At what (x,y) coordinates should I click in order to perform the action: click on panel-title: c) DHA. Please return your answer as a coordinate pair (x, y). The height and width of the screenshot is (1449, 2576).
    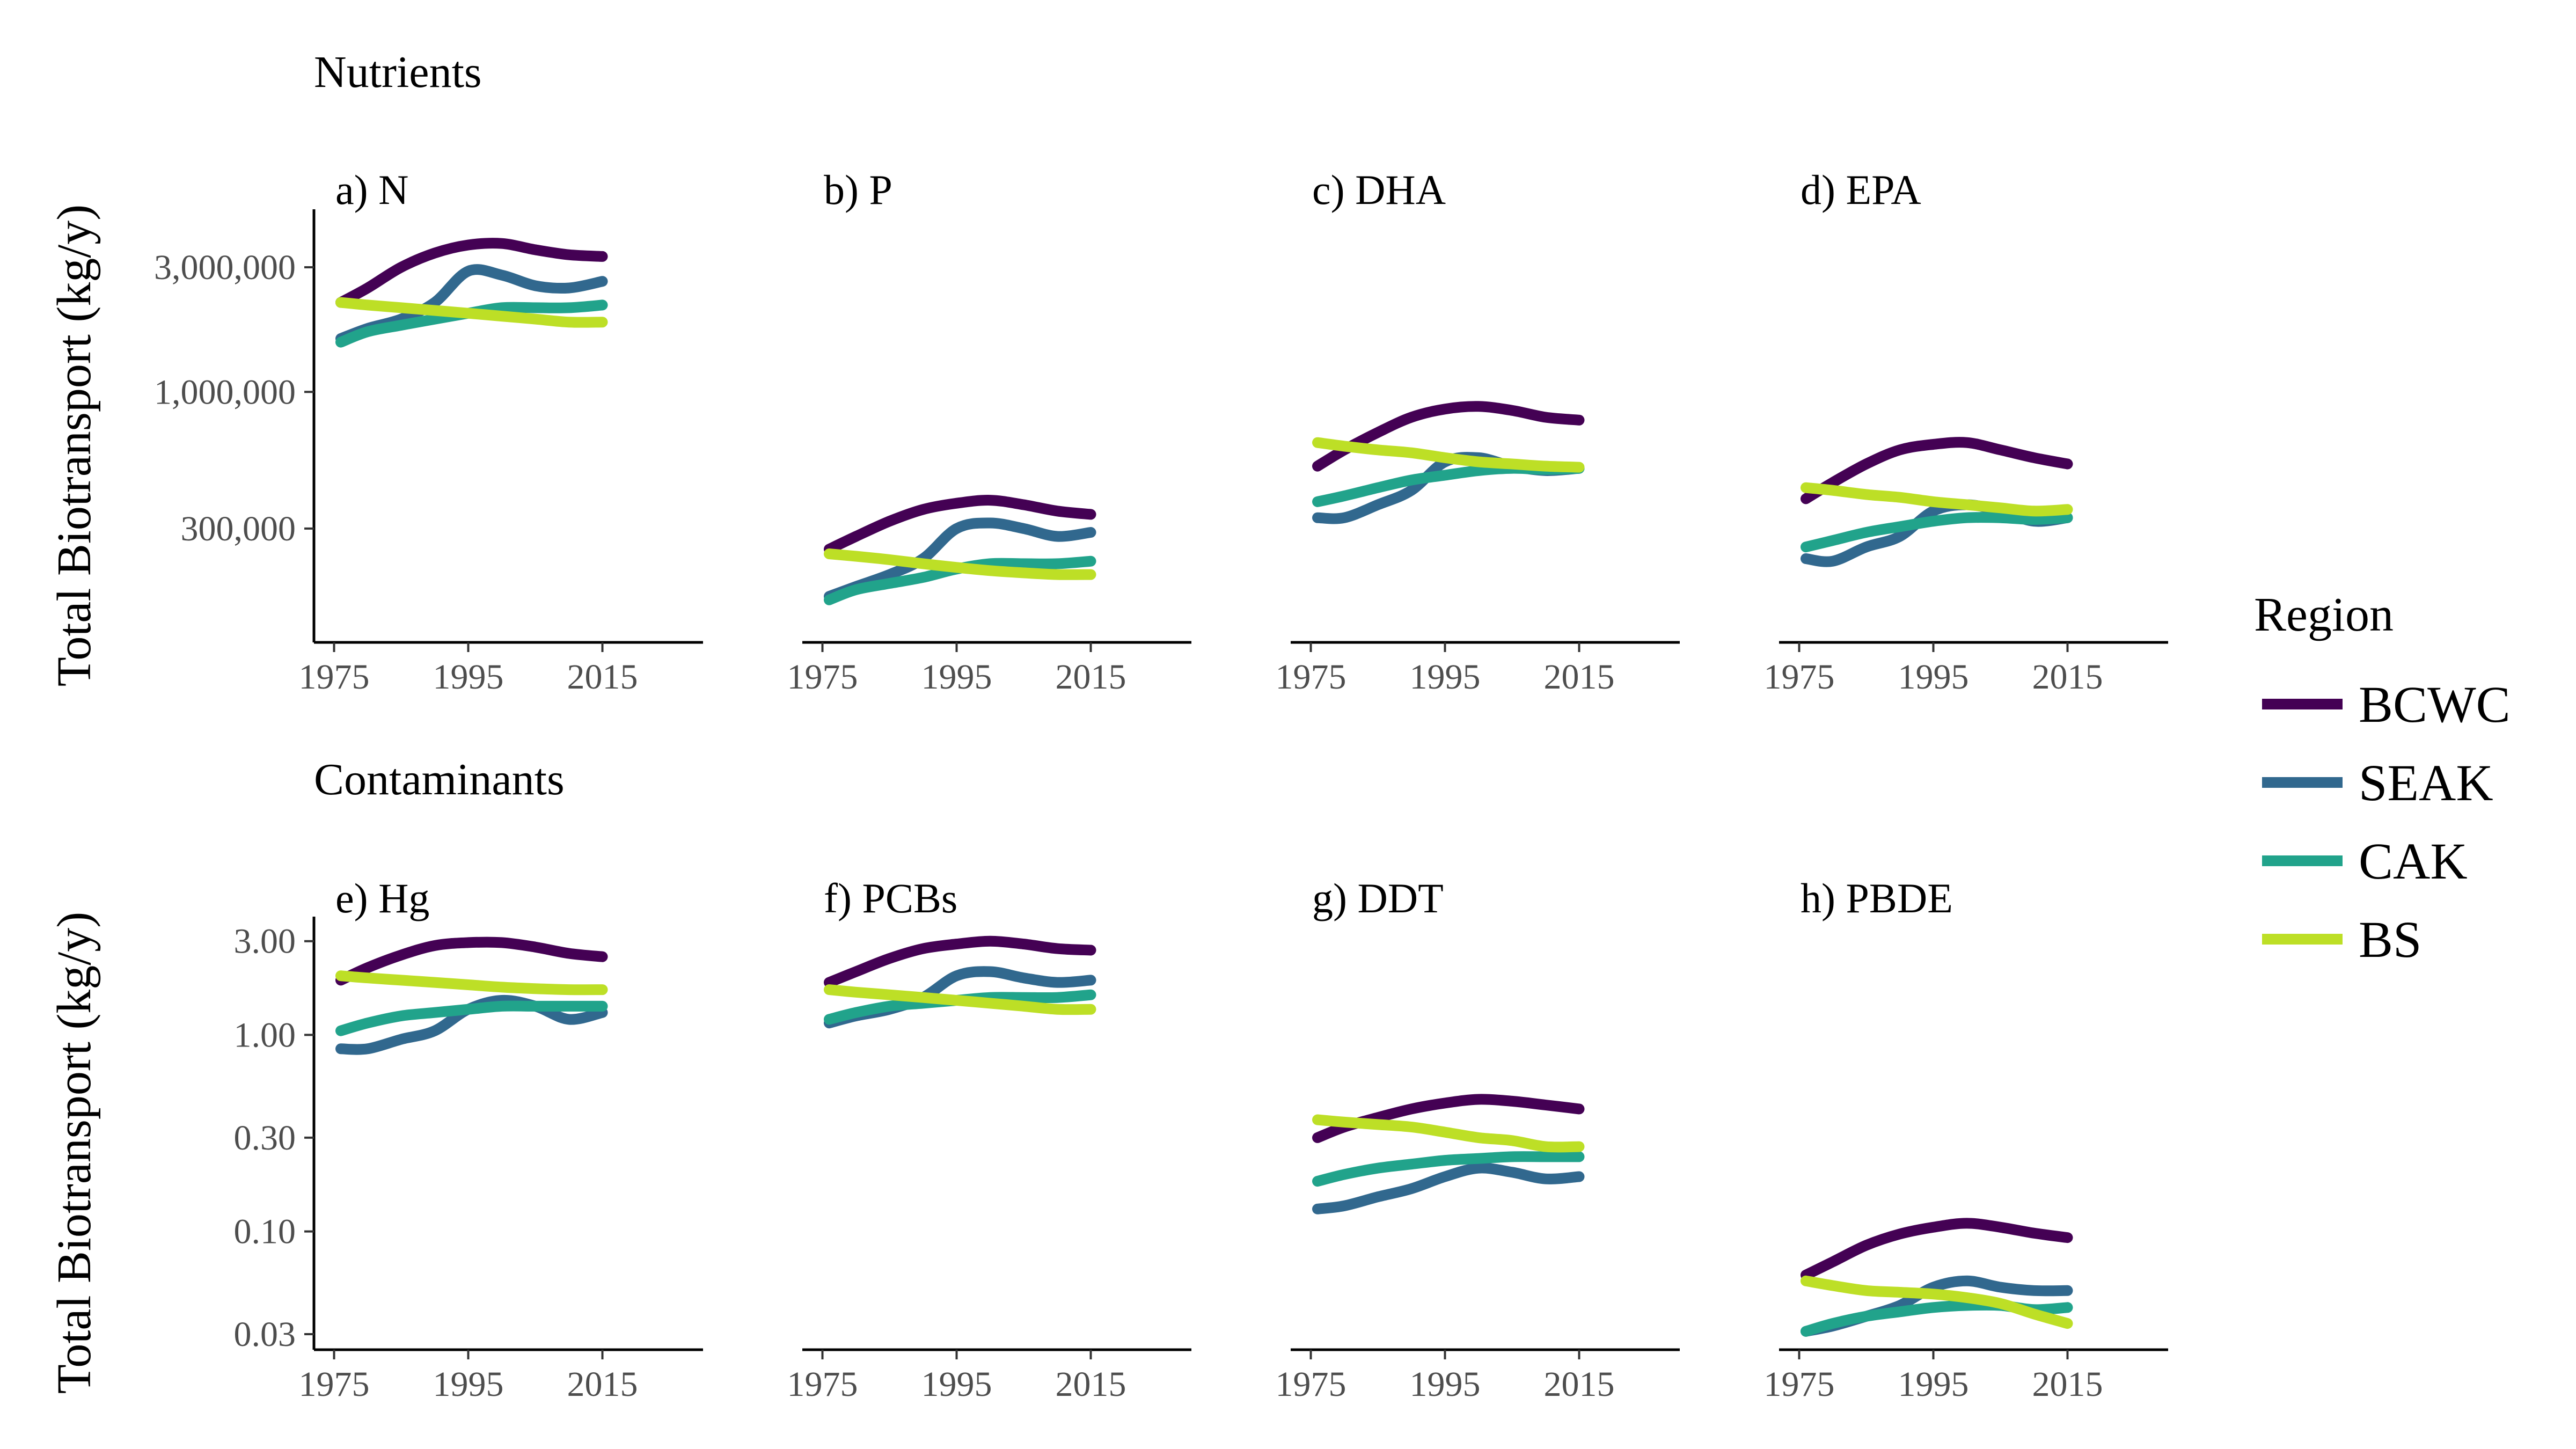
    Looking at the image, I should click on (1379, 189).